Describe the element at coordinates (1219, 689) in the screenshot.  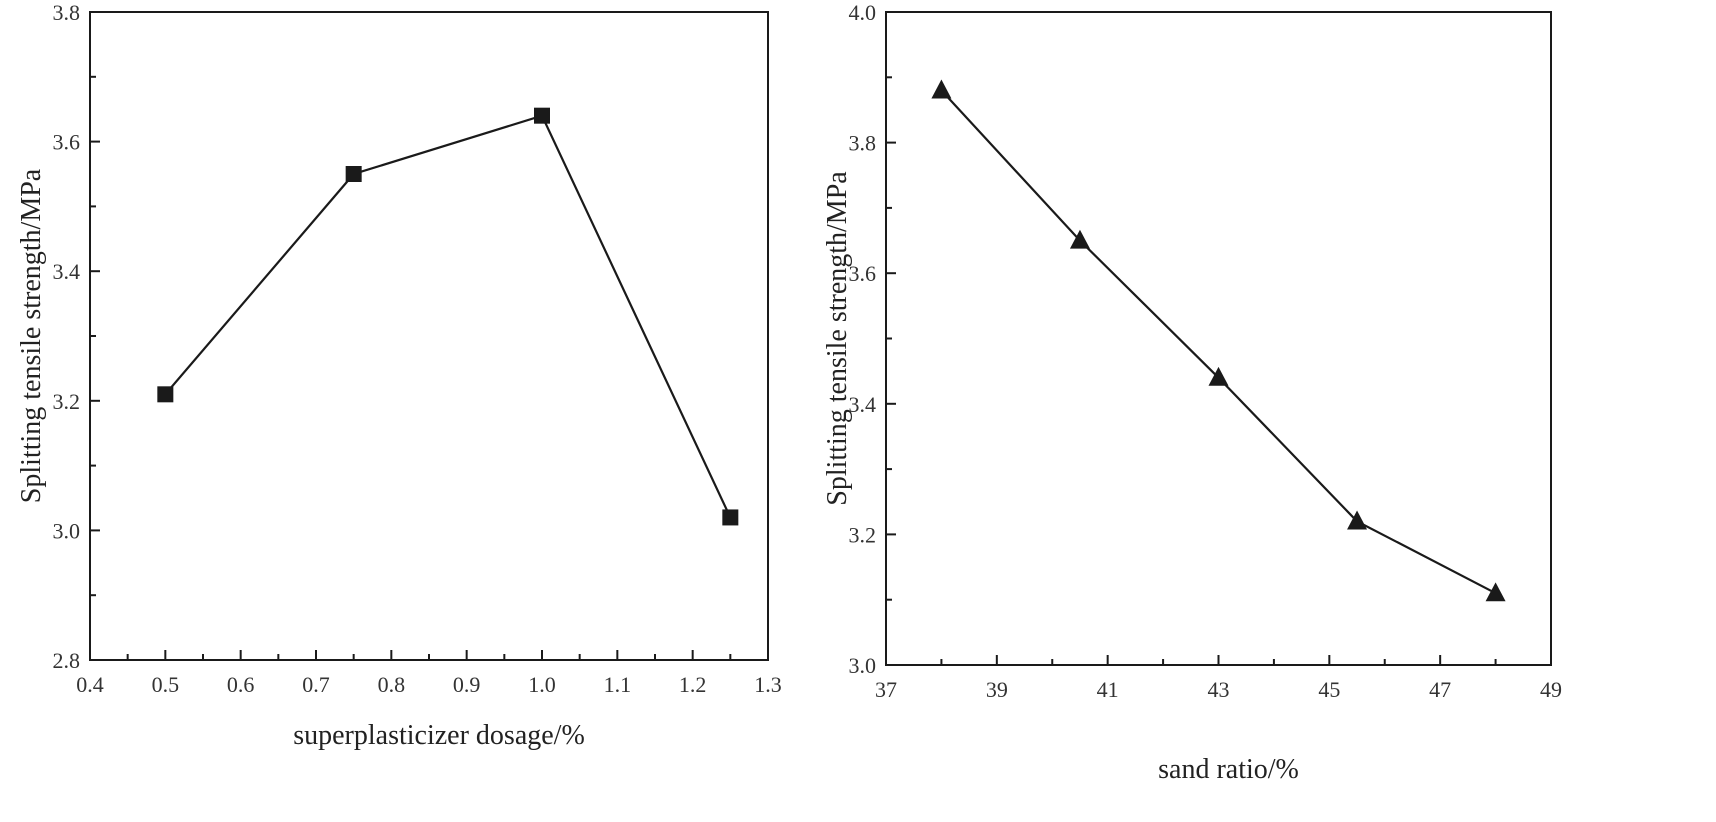
I see `x-tick-label: 43` at that location.